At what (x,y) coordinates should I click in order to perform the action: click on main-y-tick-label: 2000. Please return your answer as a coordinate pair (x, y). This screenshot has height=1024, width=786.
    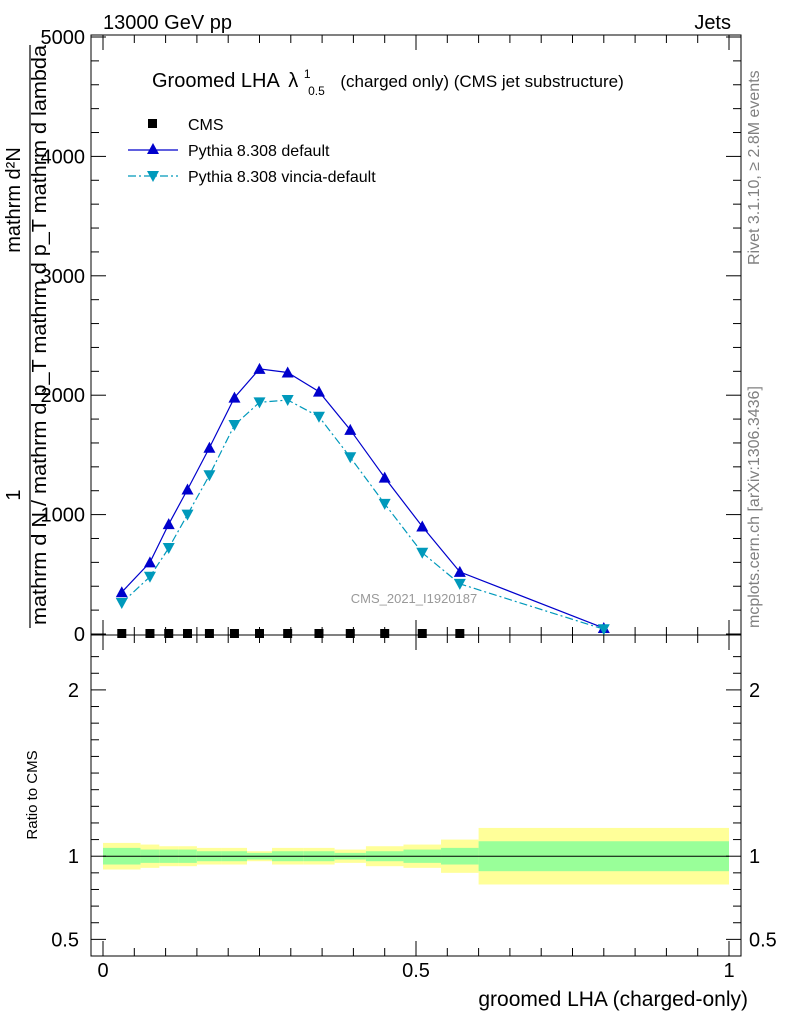
    Looking at the image, I should click on (63, 396).